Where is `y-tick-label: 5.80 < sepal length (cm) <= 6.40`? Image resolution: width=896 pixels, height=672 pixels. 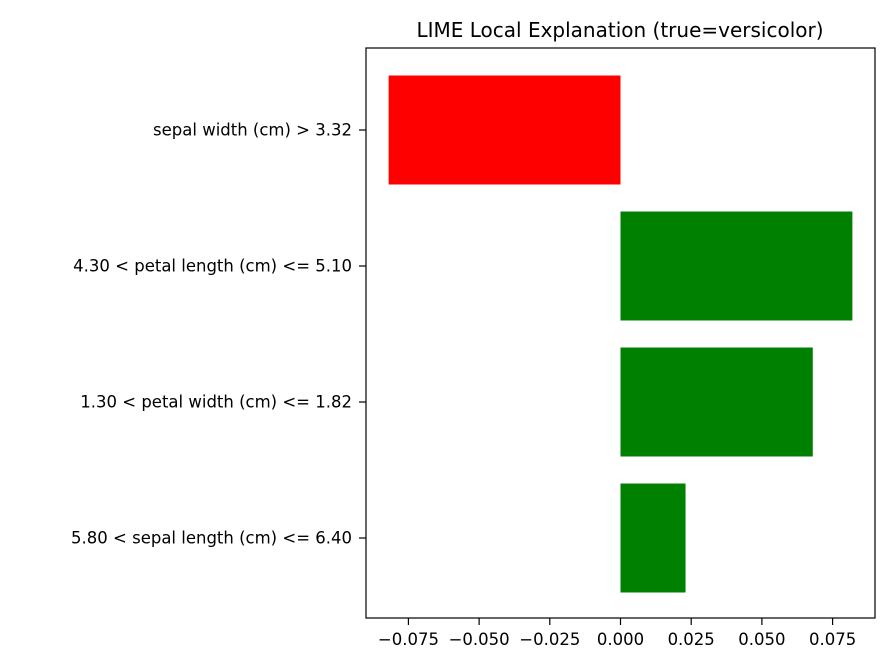 y-tick-label: 5.80 < sepal length (cm) <= 6.40 is located at coordinates (211, 538).